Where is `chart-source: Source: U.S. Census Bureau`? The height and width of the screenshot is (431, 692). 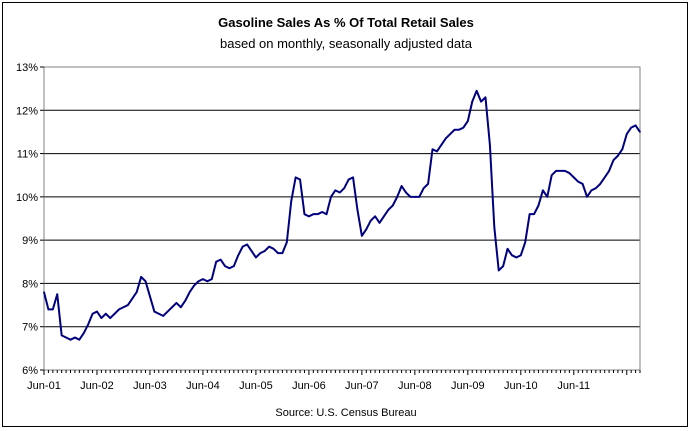 chart-source: Source: U.S. Census Bureau is located at coordinates (346, 413).